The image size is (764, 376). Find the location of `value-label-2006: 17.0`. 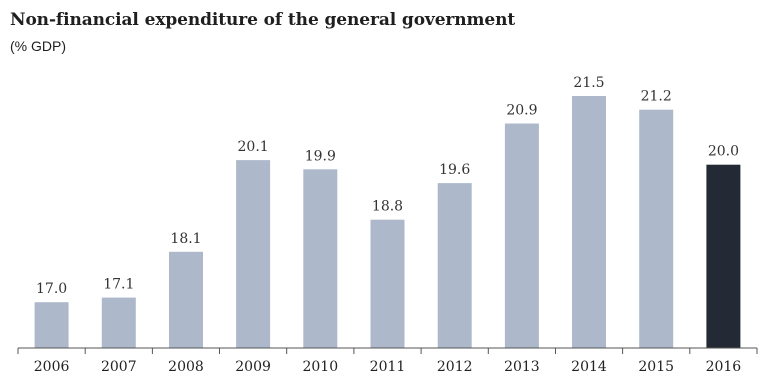

value-label-2006: 17.0 is located at coordinates (51, 289).